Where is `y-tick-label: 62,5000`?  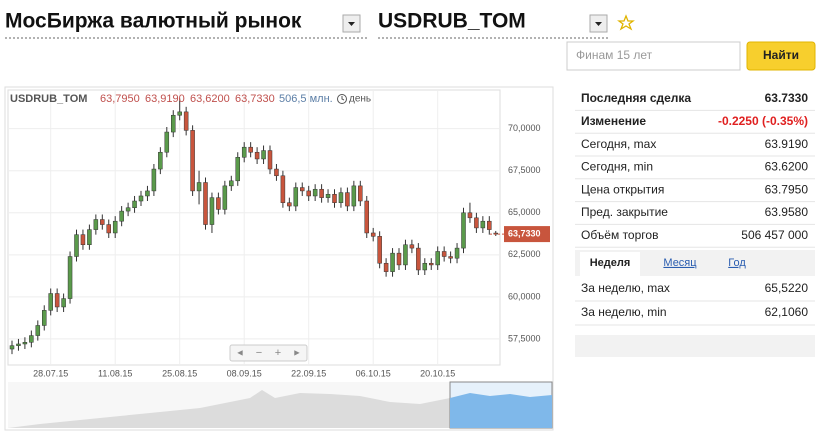 y-tick-label: 62,5000 is located at coordinates (524, 254).